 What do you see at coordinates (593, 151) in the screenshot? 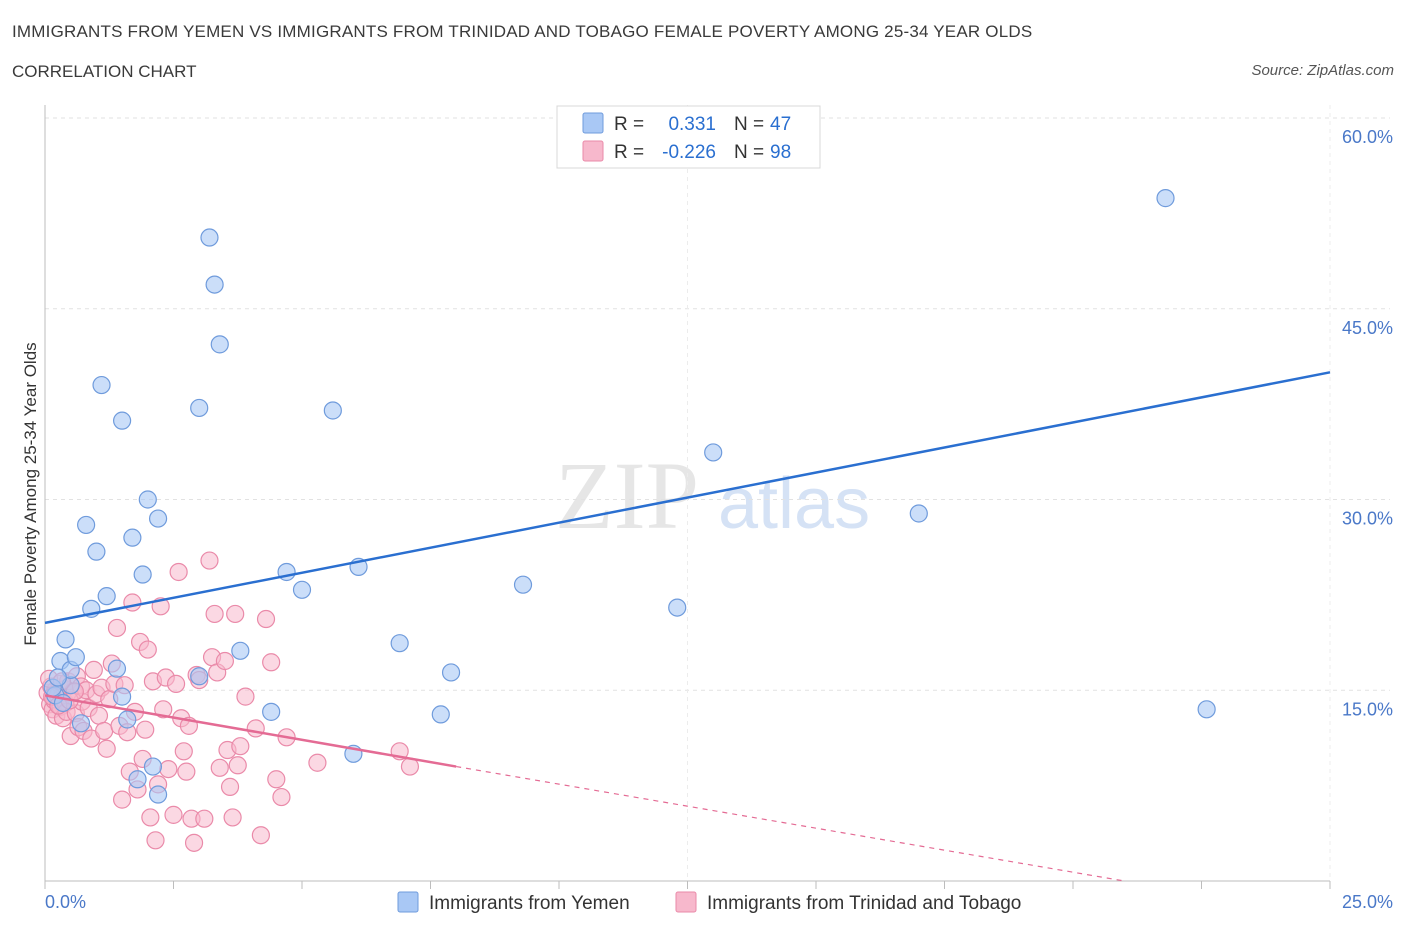
I see `legend-swatch-tt` at bounding box center [593, 151].